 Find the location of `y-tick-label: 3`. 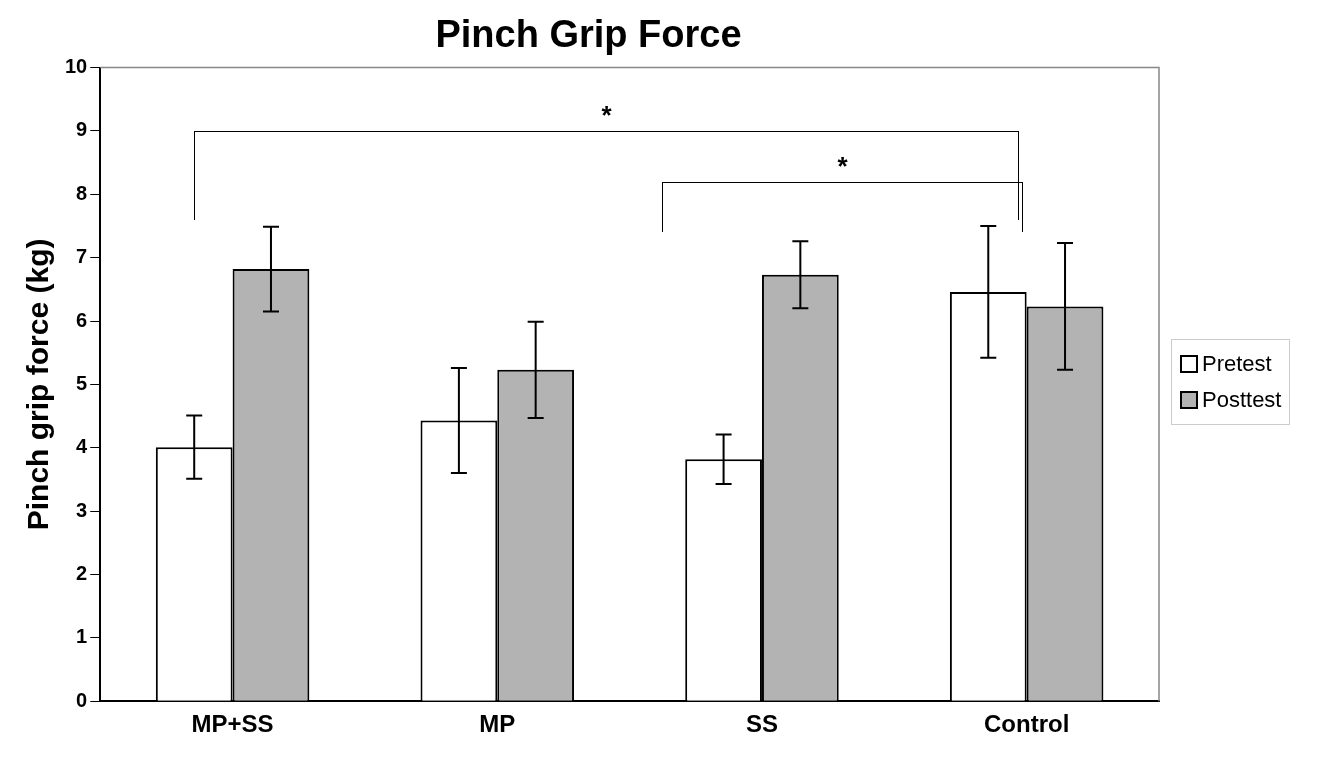

y-tick-label: 3 is located at coordinates (82, 509).